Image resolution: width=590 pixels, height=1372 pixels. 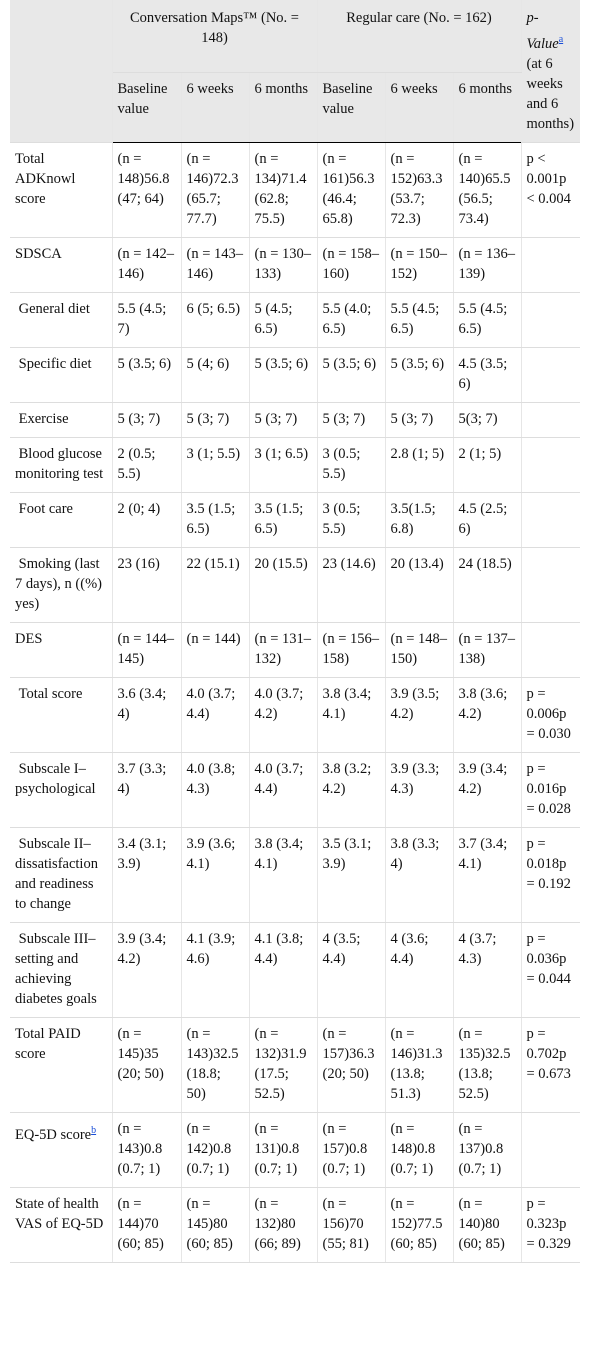 What do you see at coordinates (215, 875) in the screenshot?
I see `data-cell: 3.9 (3.6; 4.1)` at bounding box center [215, 875].